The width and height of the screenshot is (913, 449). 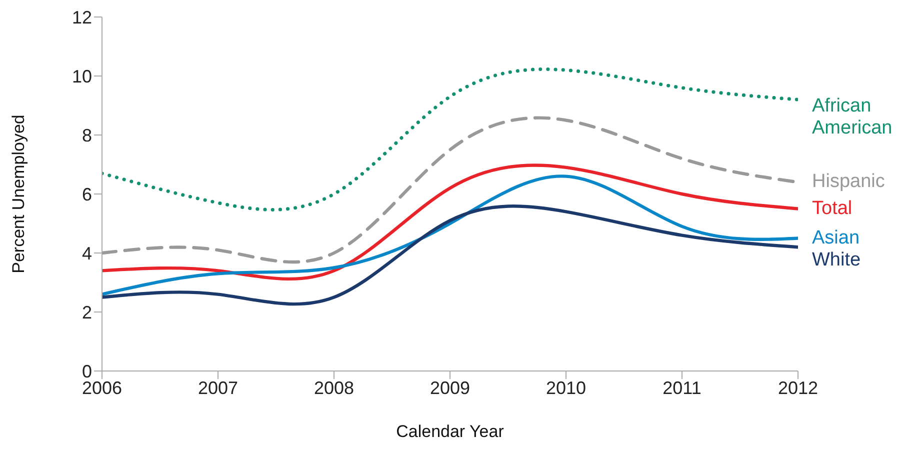 I want to click on series-label: Hispanic, so click(x=848, y=181).